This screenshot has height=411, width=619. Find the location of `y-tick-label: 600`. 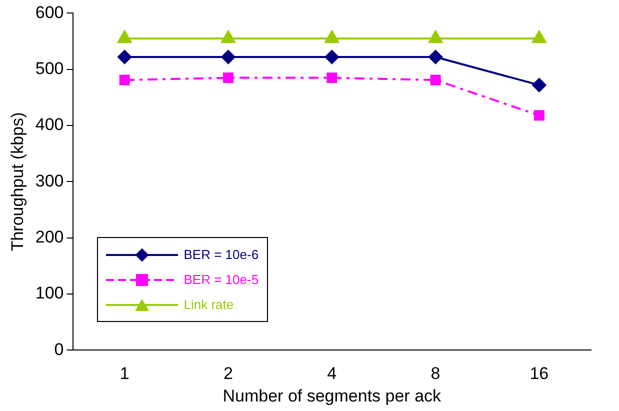

y-tick-label: 600 is located at coordinates (49, 12).